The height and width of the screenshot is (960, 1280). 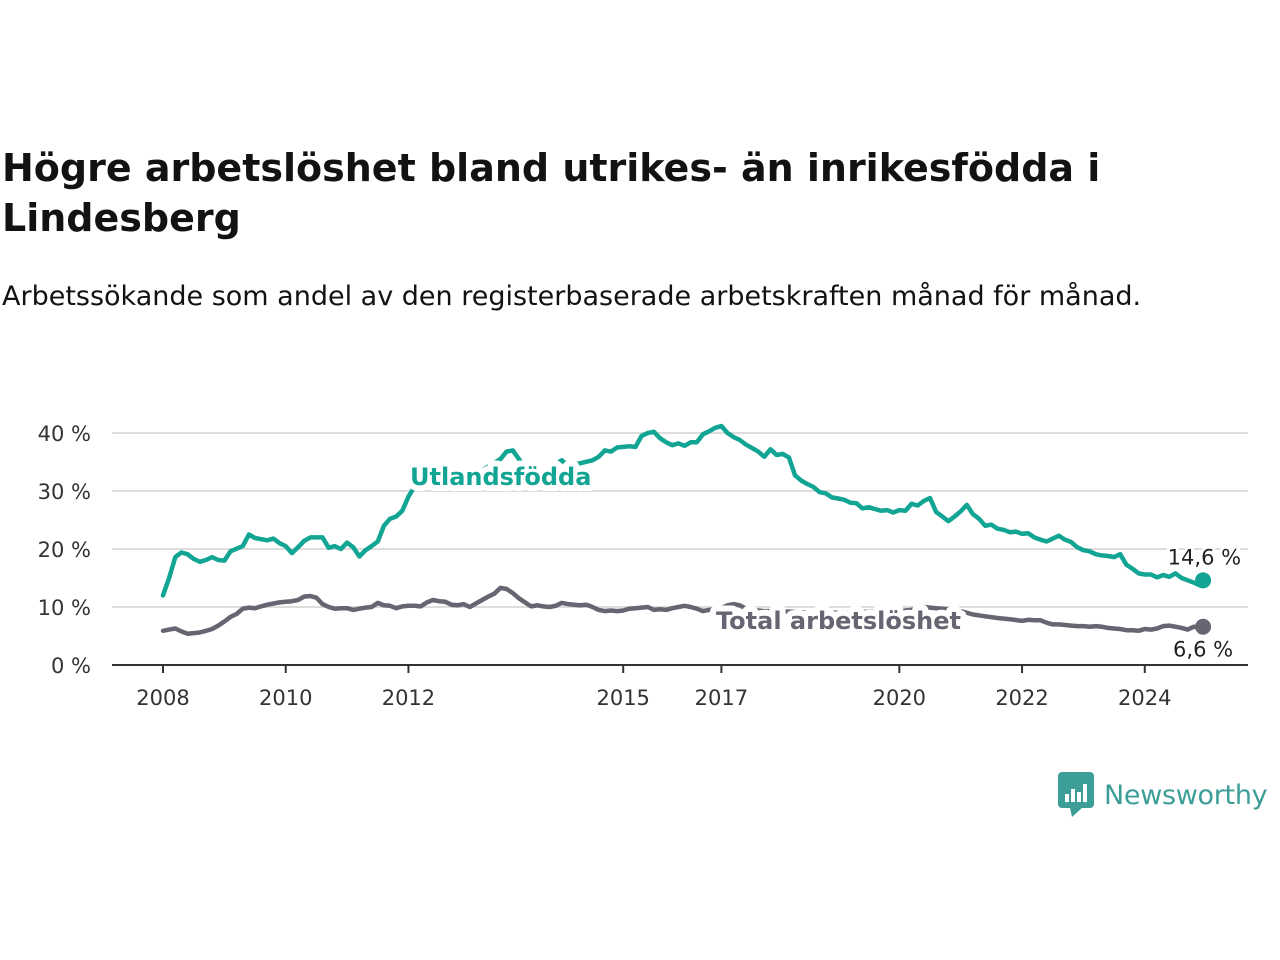 What do you see at coordinates (64, 608) in the screenshot?
I see `y-tick-label: 10 %` at bounding box center [64, 608].